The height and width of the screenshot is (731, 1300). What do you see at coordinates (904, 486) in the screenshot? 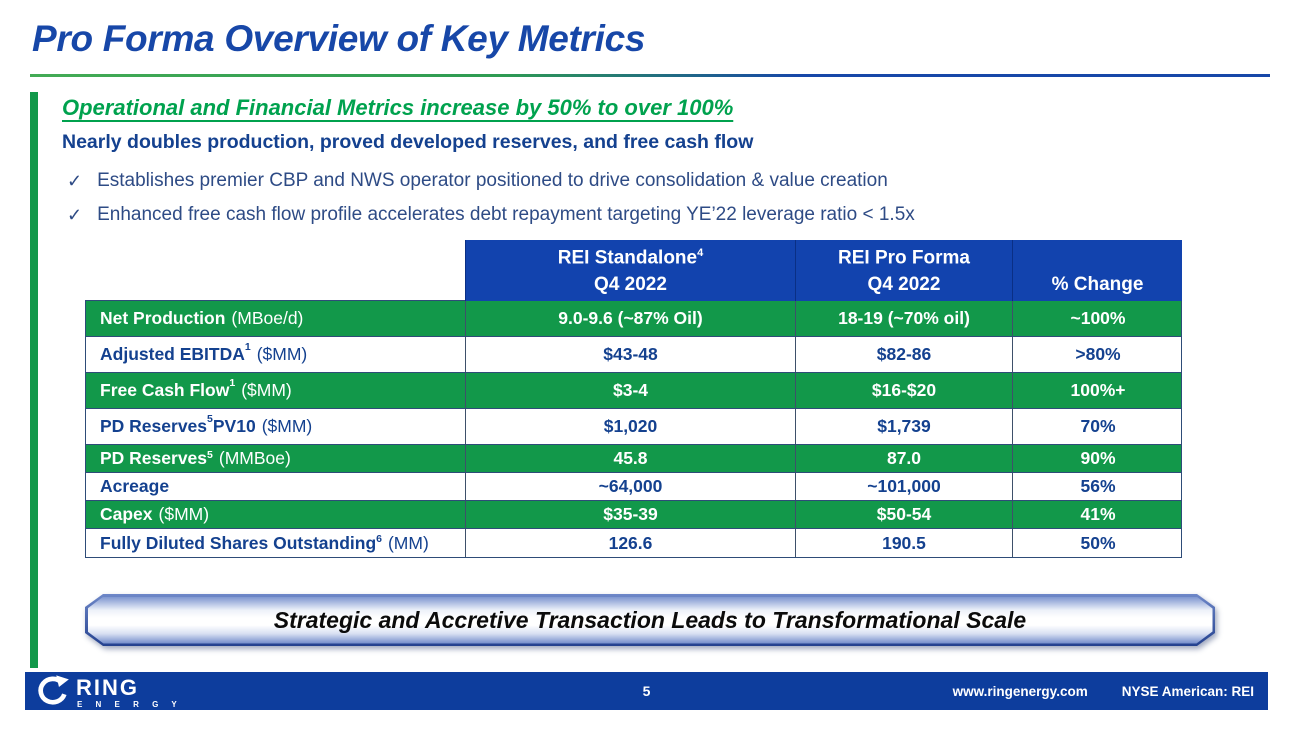
I see `table-cell: ~101,000` at bounding box center [904, 486].